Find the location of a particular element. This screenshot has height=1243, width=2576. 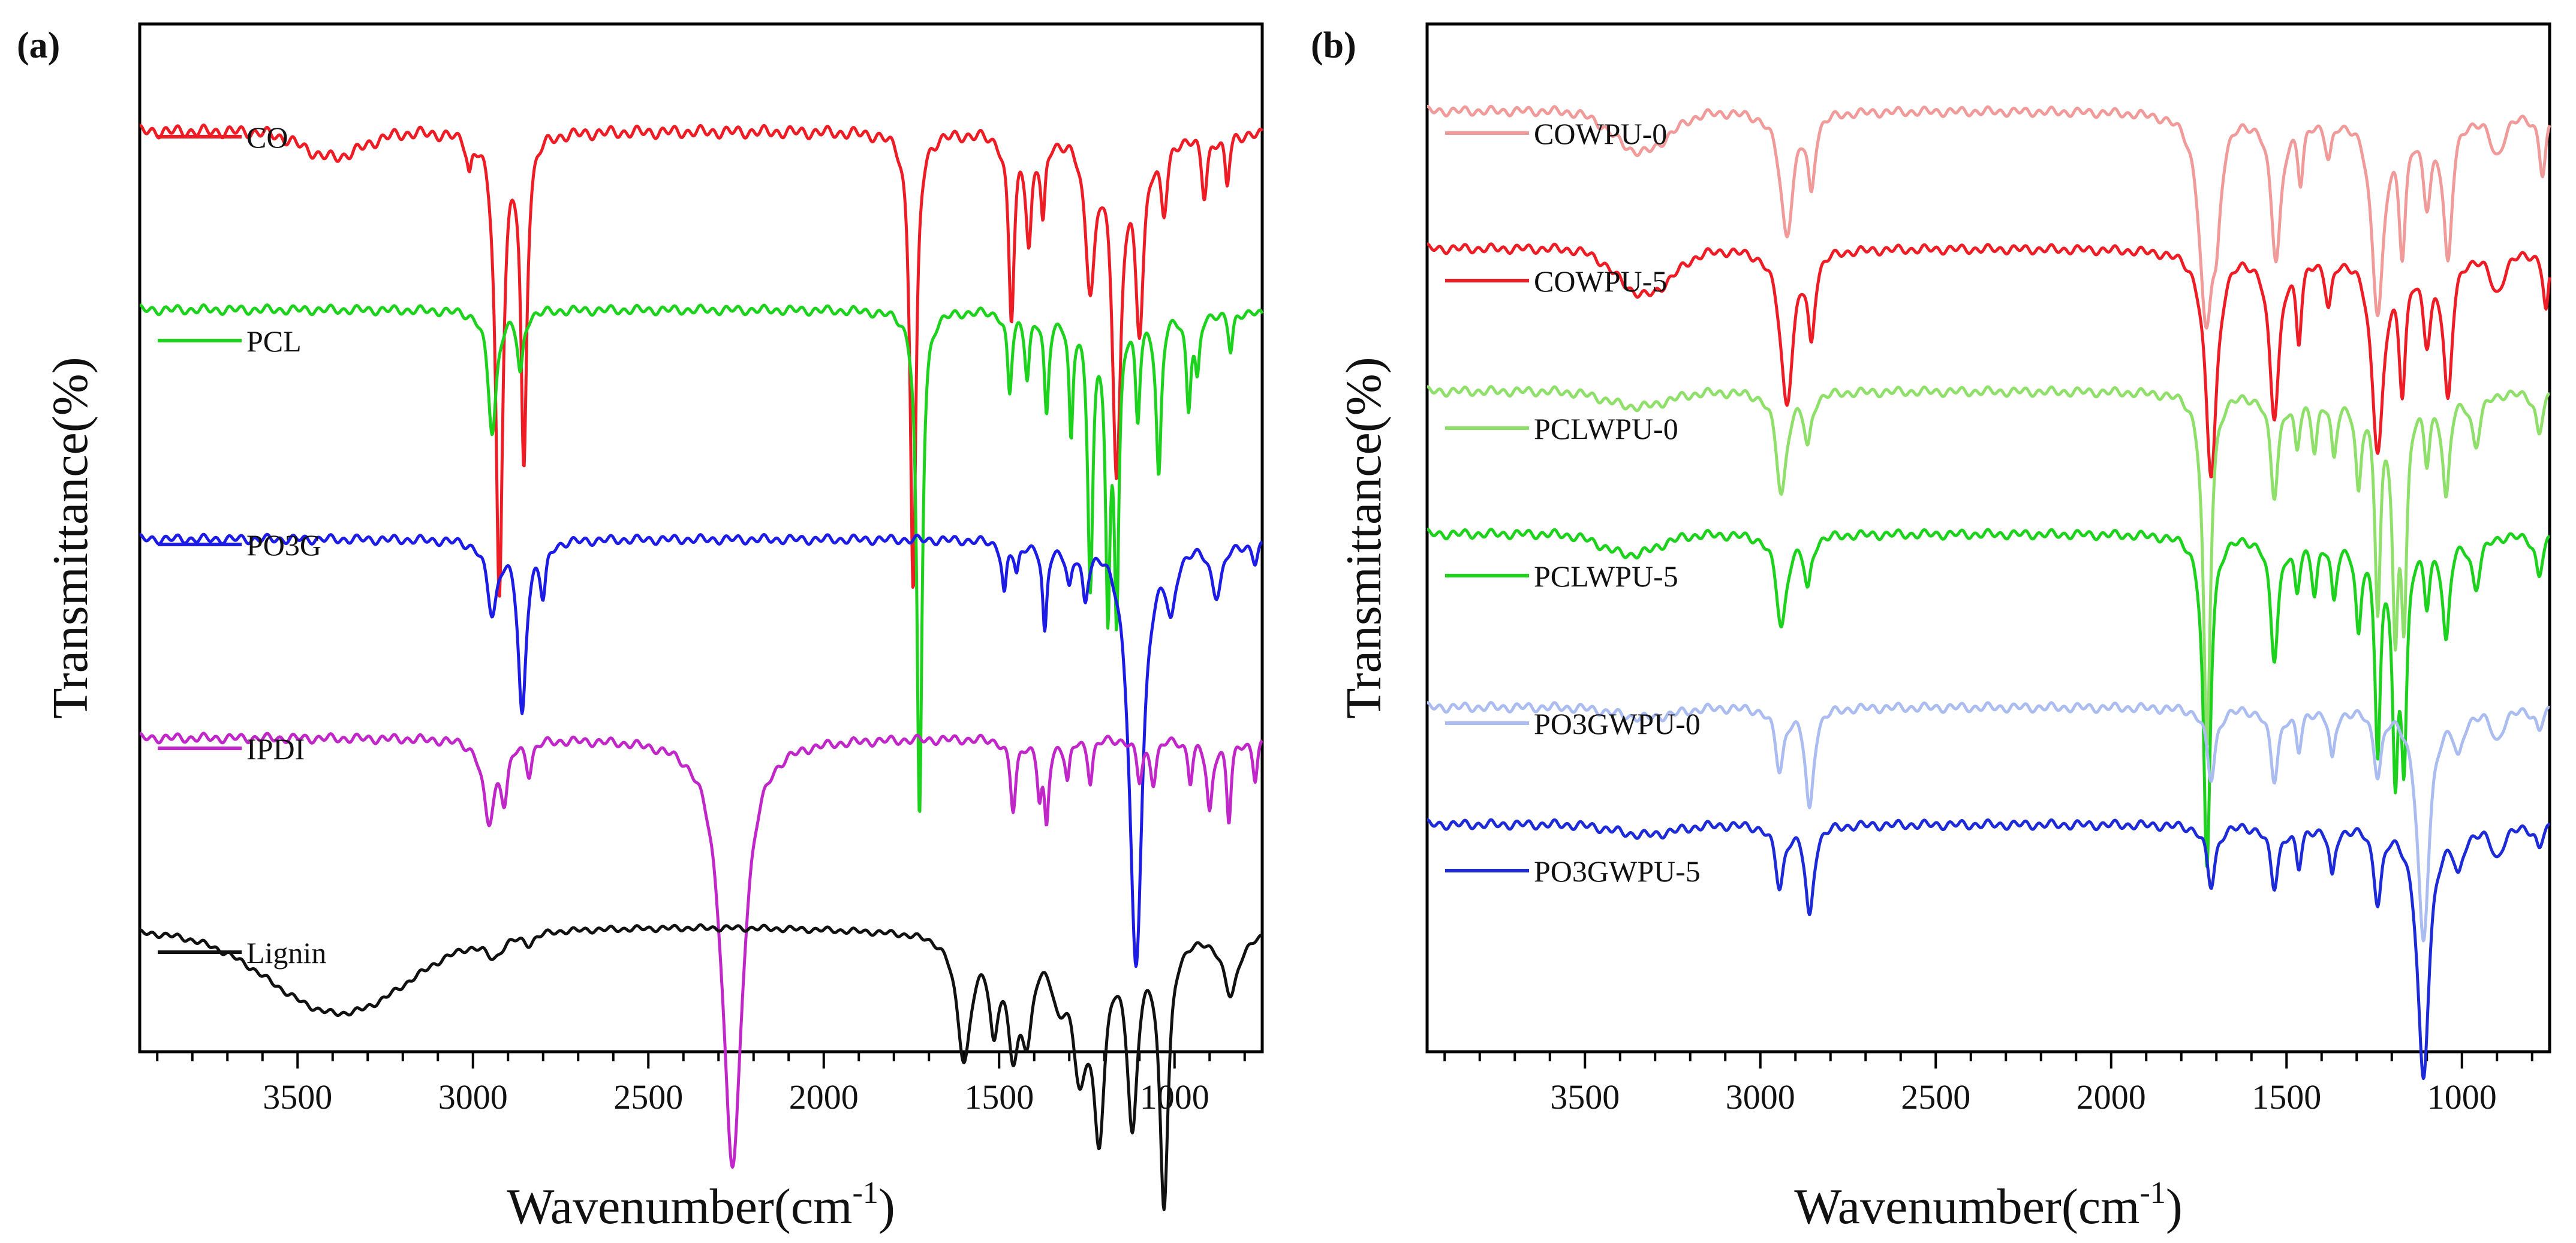

y-axis-title-b: Transmittance(%) is located at coordinates (1364, 537).